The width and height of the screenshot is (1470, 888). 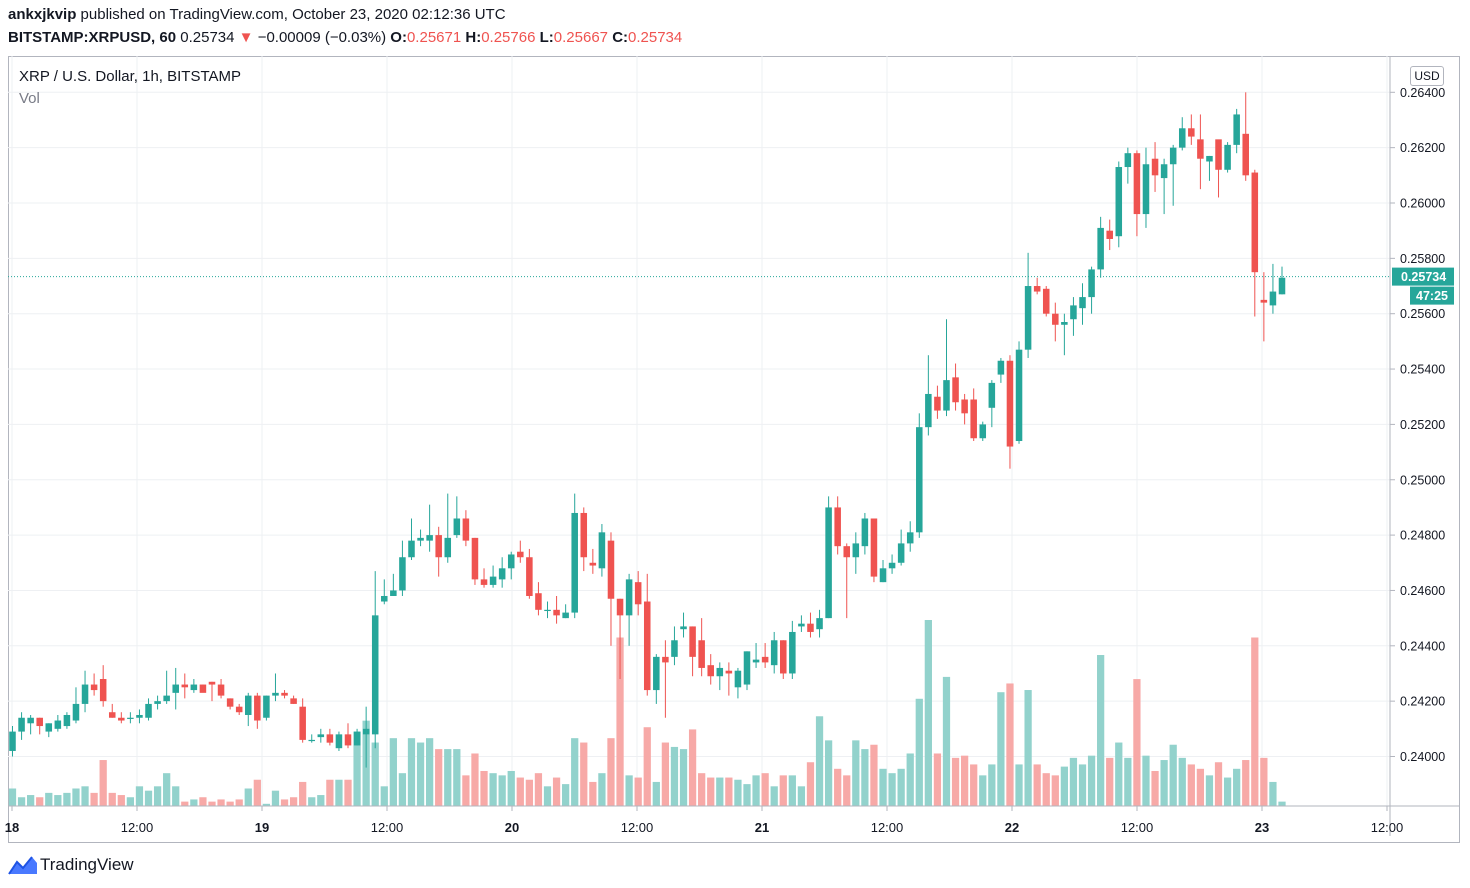 What do you see at coordinates (22, 865) in the screenshot?
I see `tradingview-logo-icon` at bounding box center [22, 865].